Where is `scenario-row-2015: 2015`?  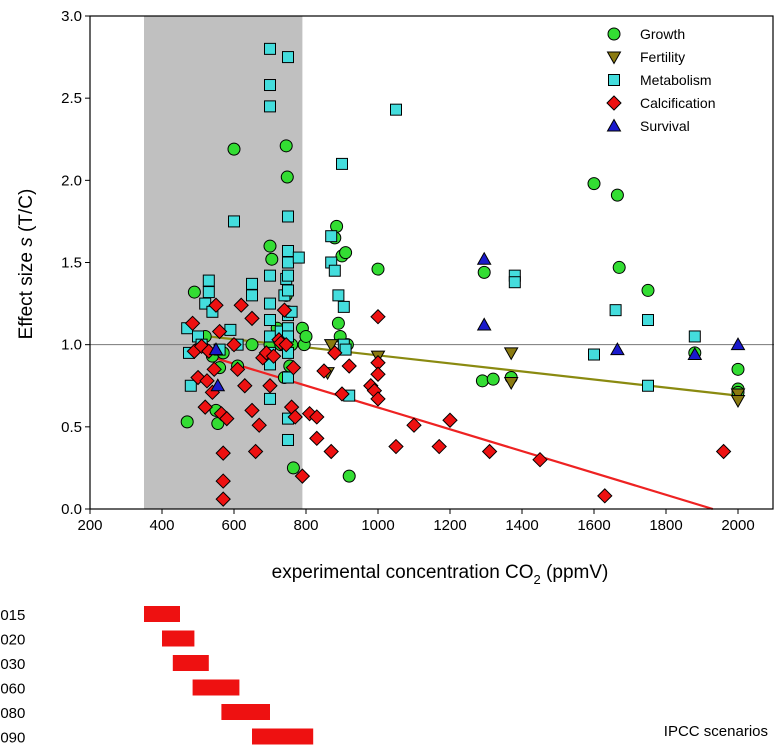
scenario-row-2015: 2015 is located at coordinates (90, 615).